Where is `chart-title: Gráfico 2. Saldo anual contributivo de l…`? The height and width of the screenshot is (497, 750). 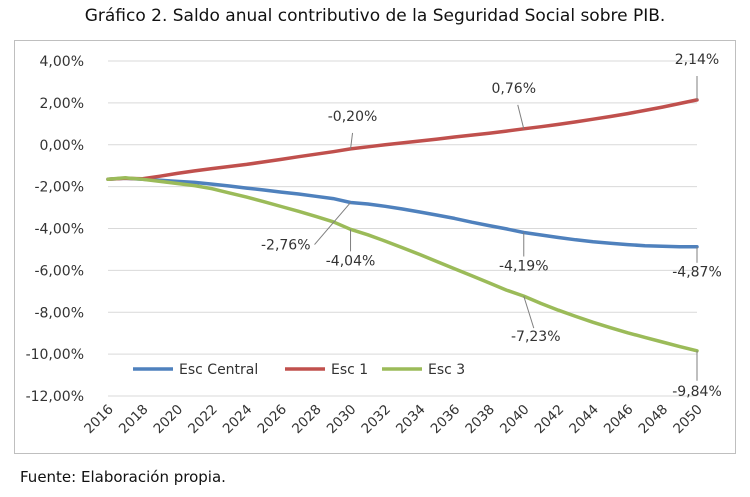 chart-title: Gráfico 2. Saldo anual contributivo de l… is located at coordinates (375, 16).